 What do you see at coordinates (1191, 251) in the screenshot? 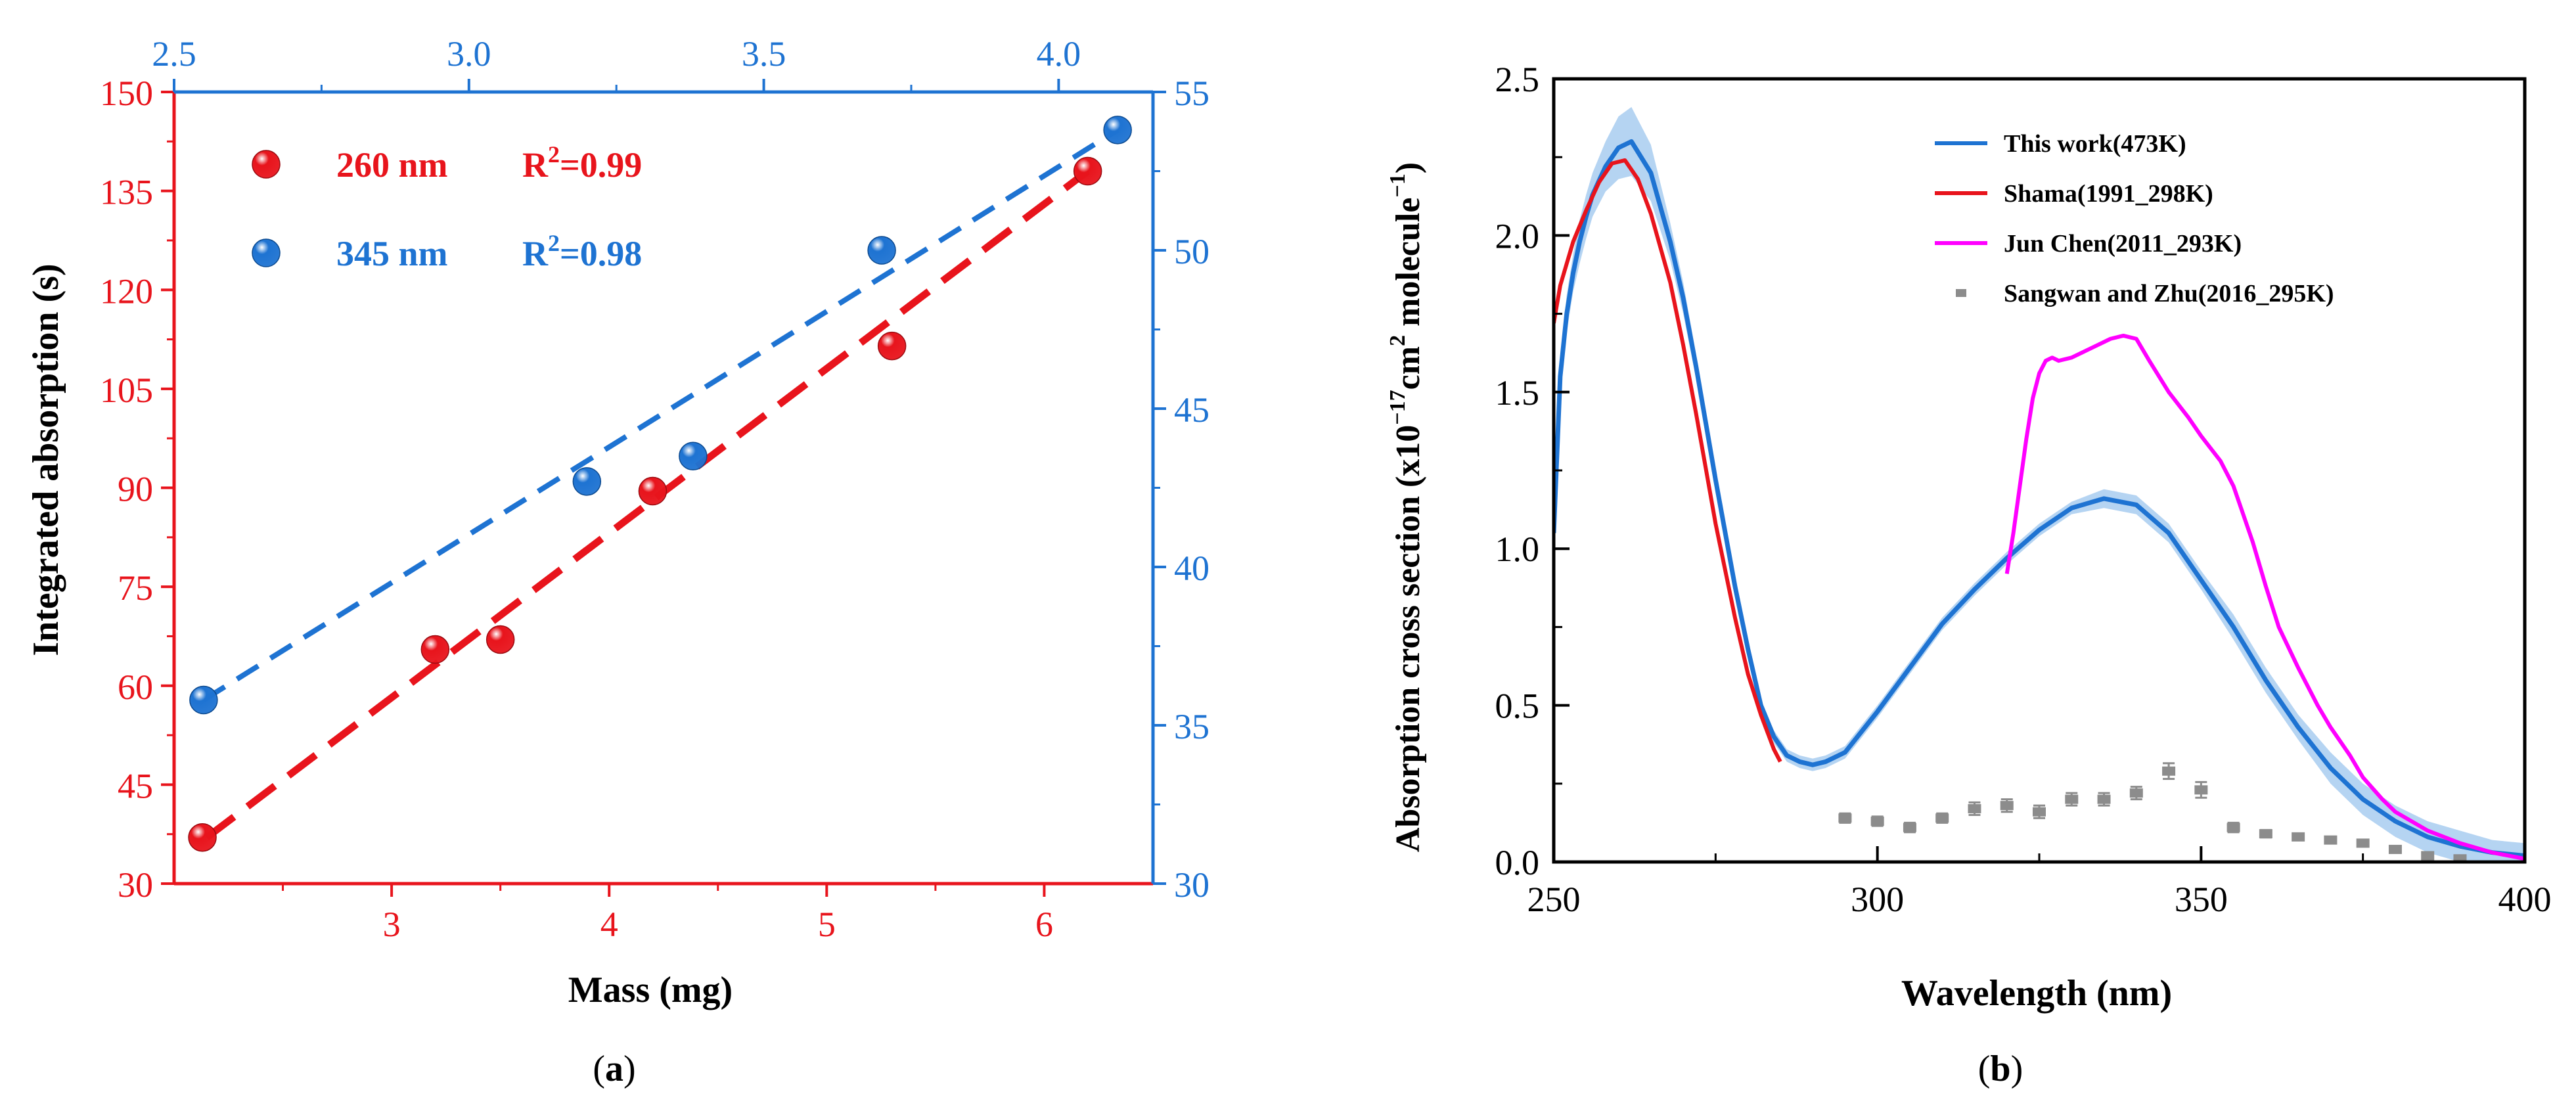
I see `right-y-tick-label: 50` at bounding box center [1191, 251].